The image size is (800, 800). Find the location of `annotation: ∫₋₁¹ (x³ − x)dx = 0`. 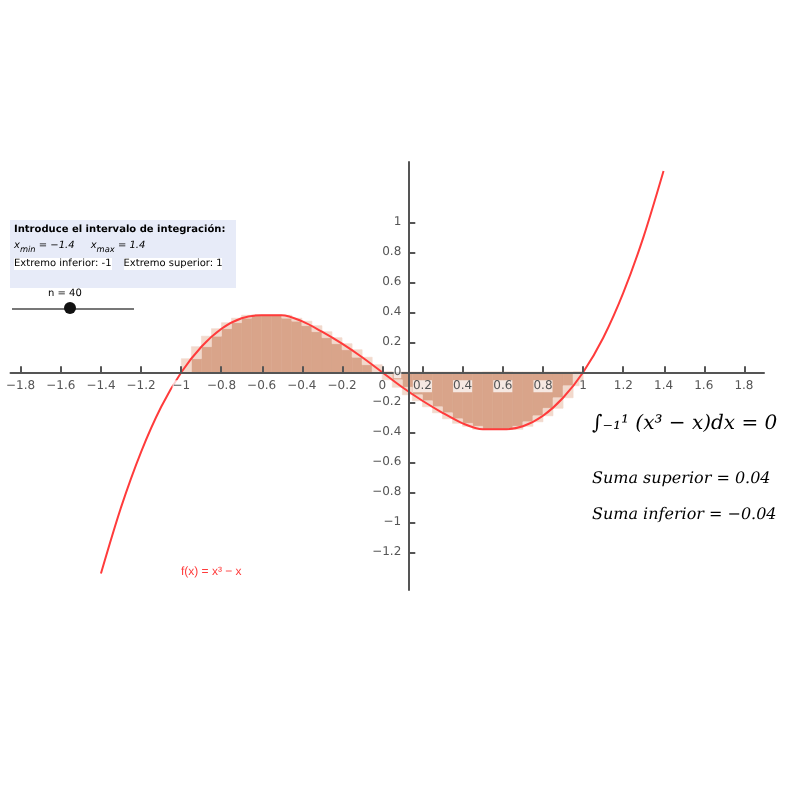

annotation: ∫₋₁¹ (x³ − x)dx = 0 is located at coordinates (685, 424).